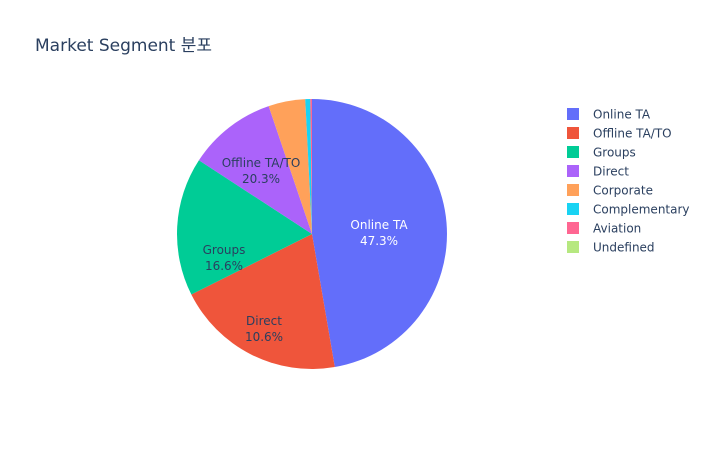 This screenshot has height=450, width=707. Describe the element at coordinates (573, 228) in the screenshot. I see `legend-swatch-aviation` at that location.